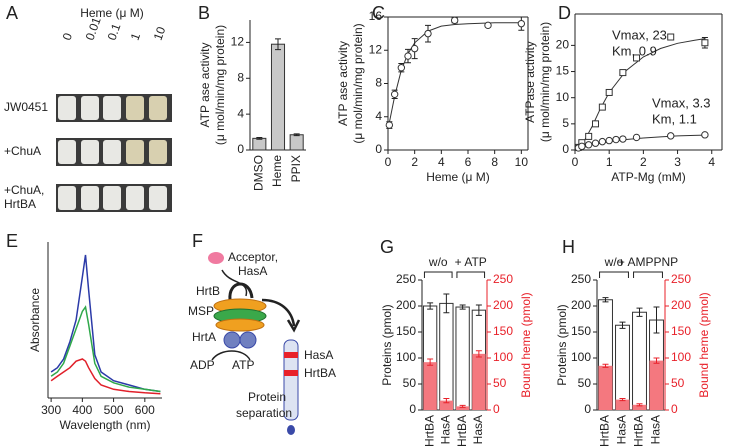  Describe the element at coordinates (674, 409) in the screenshot. I see `y2-tick-label: 0` at that location.